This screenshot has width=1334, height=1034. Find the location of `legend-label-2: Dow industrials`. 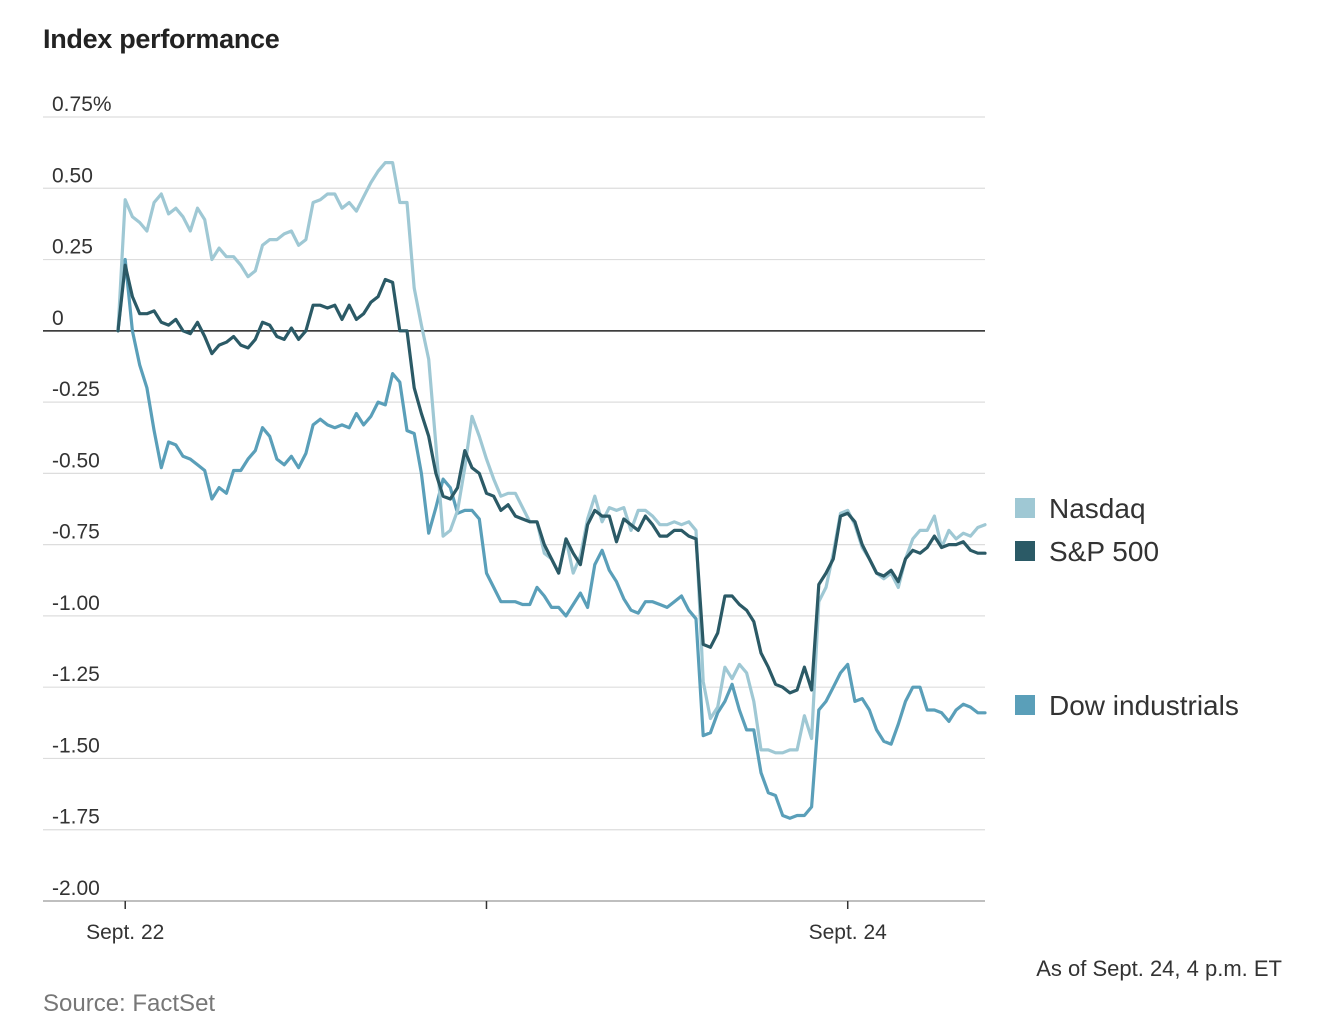

legend-label-2: Dow industrials is located at coordinates (1144, 705).